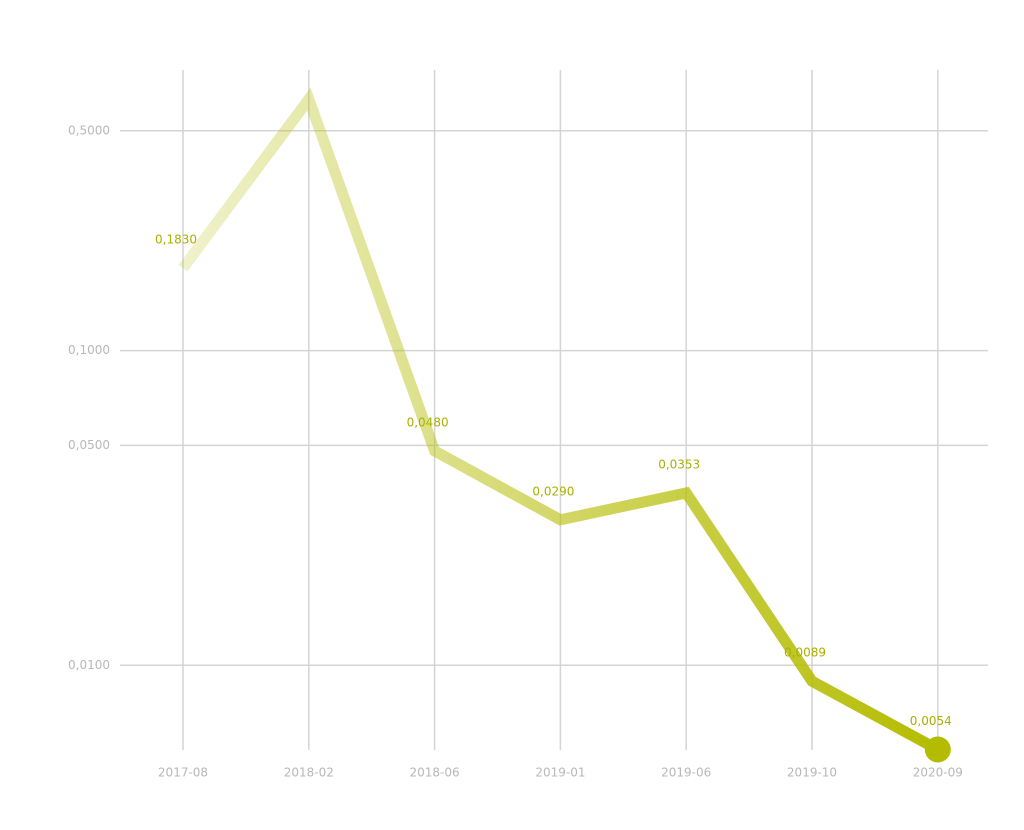 This screenshot has width=1024, height=830. I want to click on y-tick-label: 0,1000, so click(89, 350).